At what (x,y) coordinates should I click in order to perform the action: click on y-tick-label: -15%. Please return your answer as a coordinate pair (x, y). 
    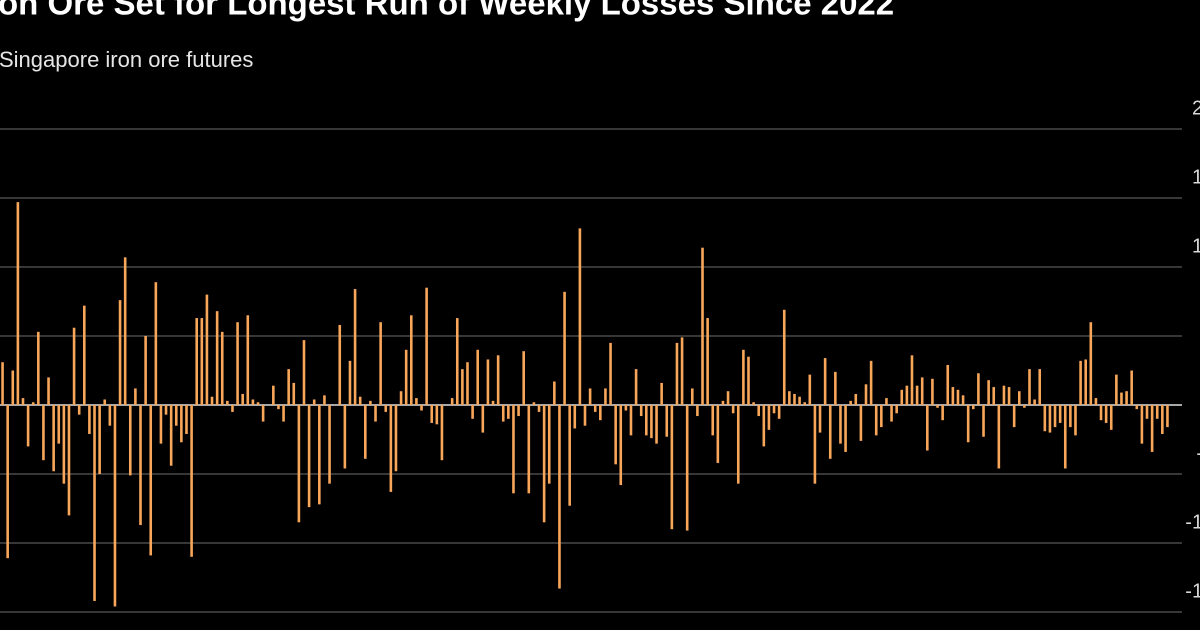
    Looking at the image, I should click on (1192, 591).